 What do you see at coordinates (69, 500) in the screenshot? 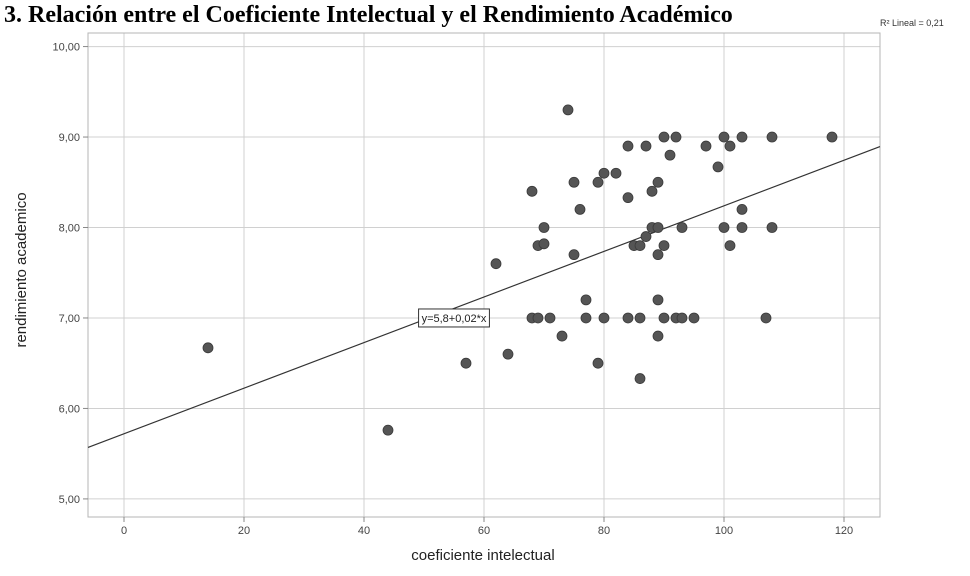
I see `y-tick-label: 5,00` at bounding box center [69, 500].